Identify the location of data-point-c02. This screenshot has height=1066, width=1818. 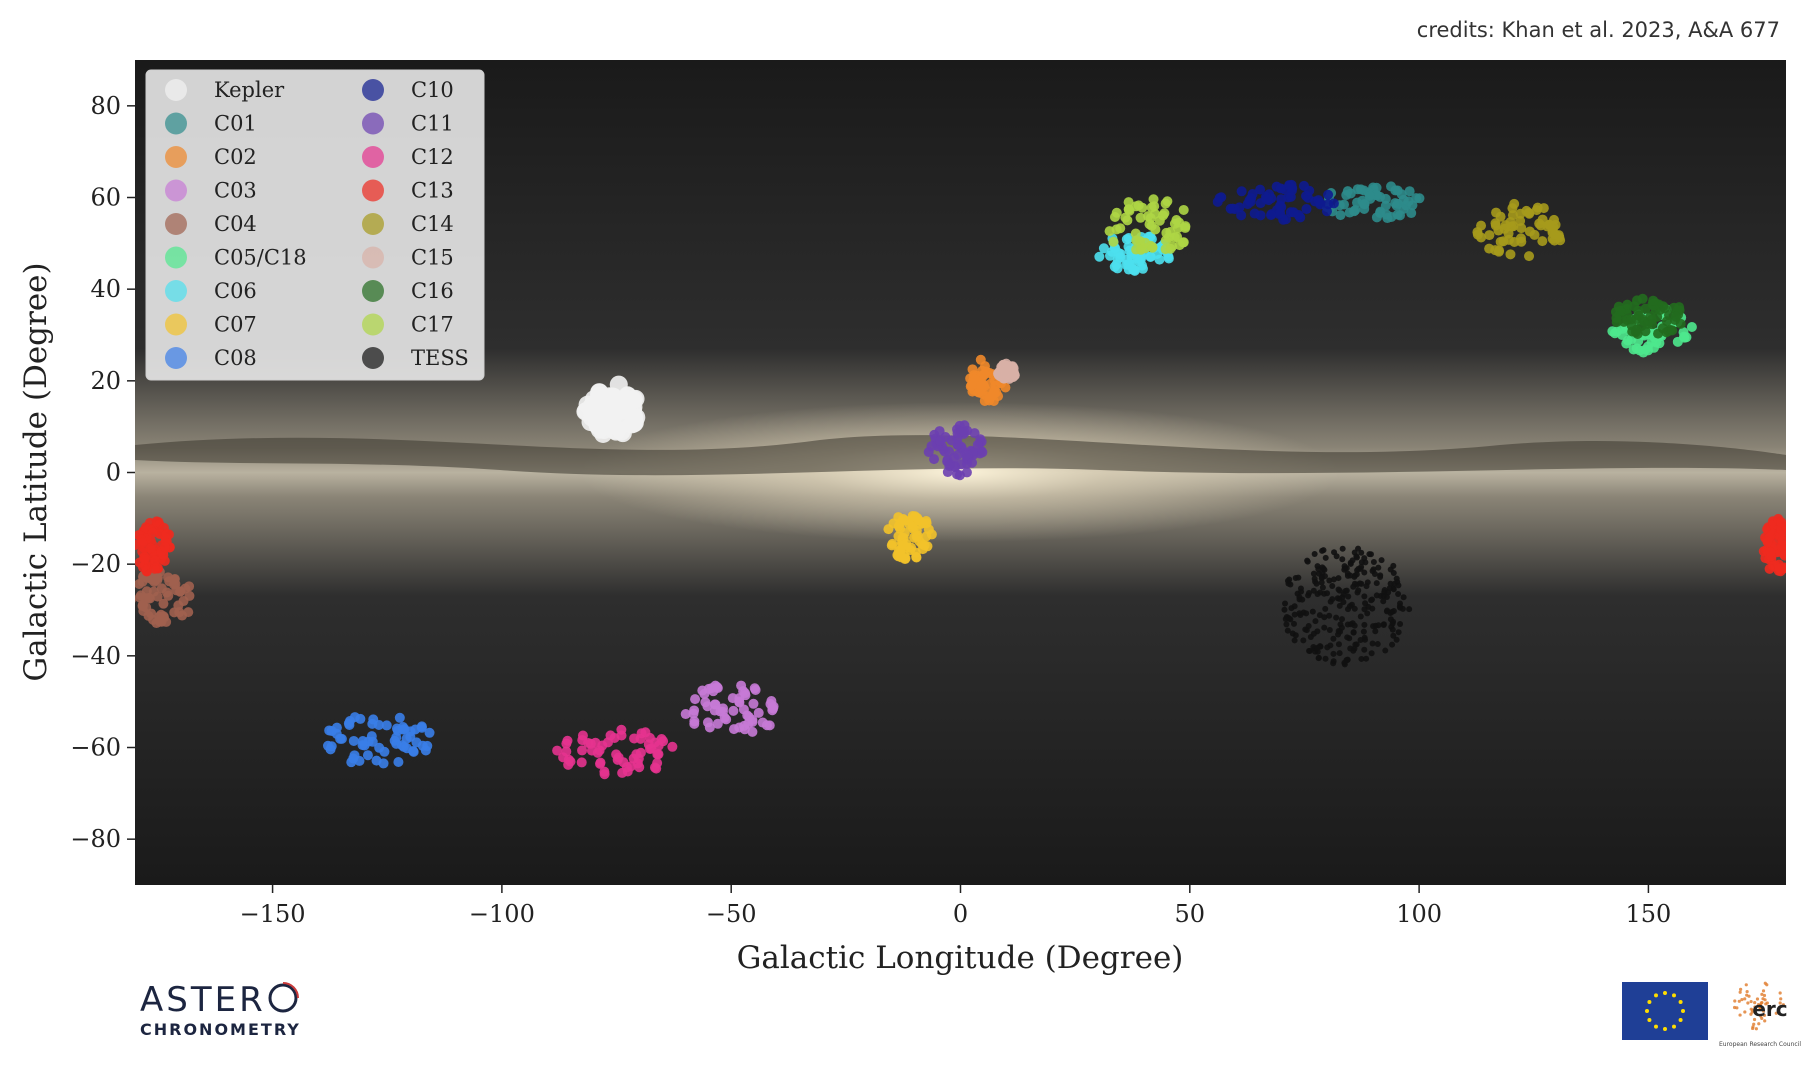
(980, 359).